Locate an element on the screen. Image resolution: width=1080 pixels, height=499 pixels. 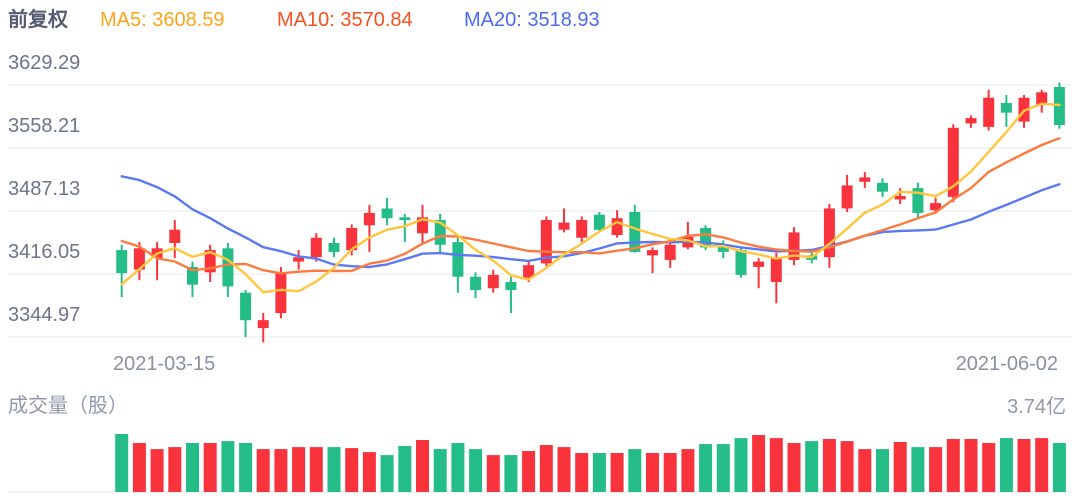
adjust-mode-label: 前复权 is located at coordinates (38, 20).